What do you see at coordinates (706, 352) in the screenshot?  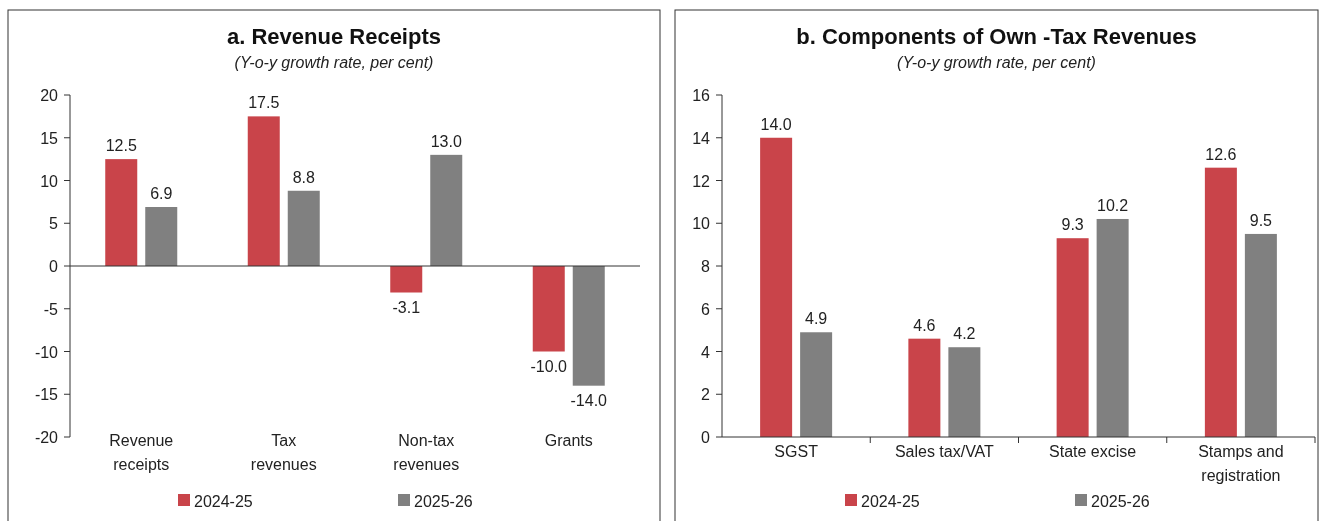 I see `y-tick-label: 4` at bounding box center [706, 352].